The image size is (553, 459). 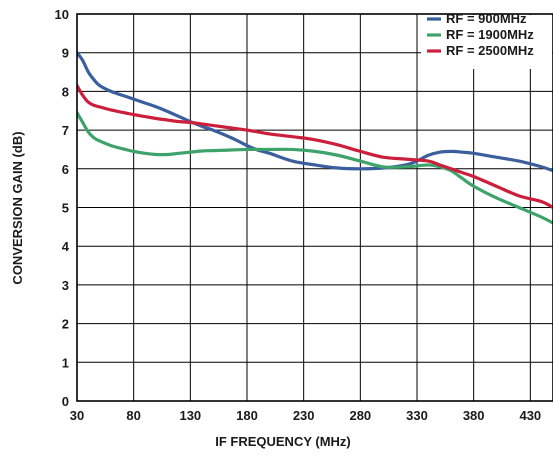 What do you see at coordinates (66, 246) in the screenshot?
I see `y-tick-label: 4` at bounding box center [66, 246].